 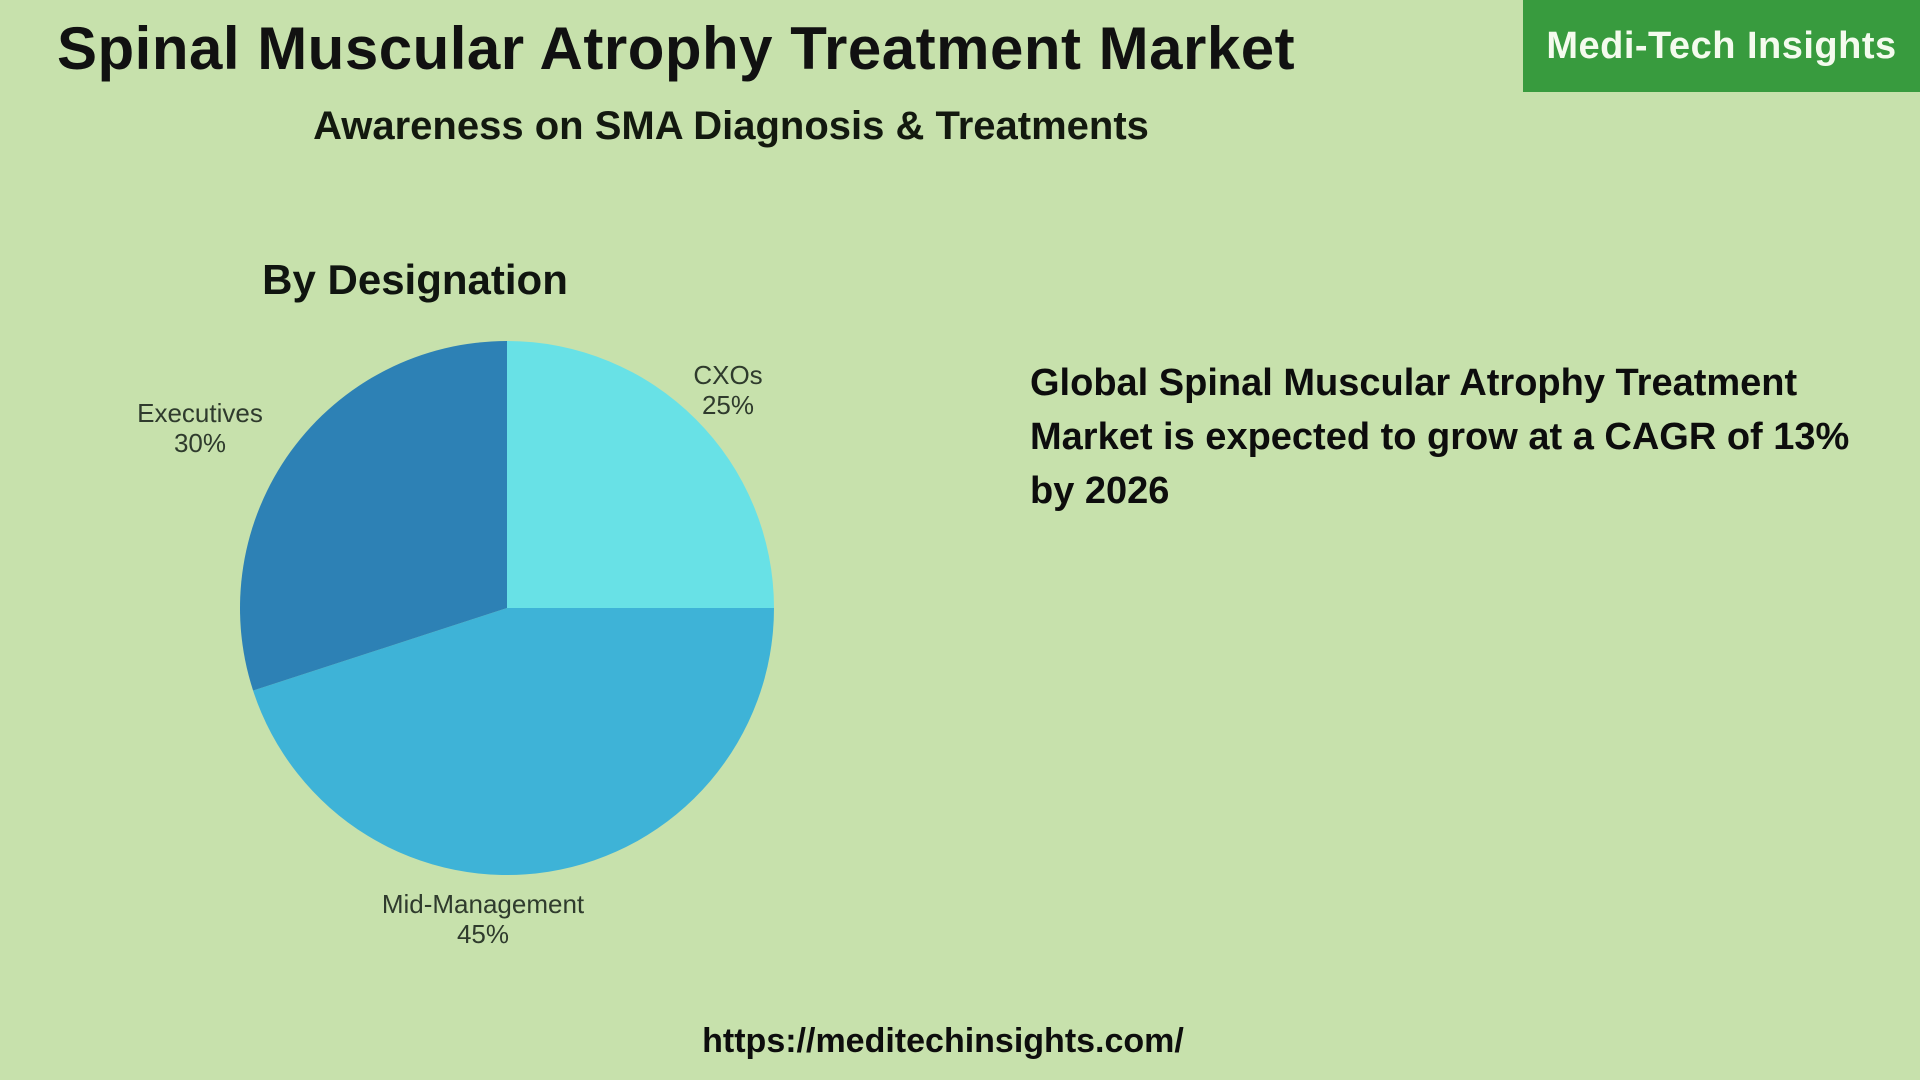 I want to click on pie-slice-mid-management, so click(x=513, y=741).